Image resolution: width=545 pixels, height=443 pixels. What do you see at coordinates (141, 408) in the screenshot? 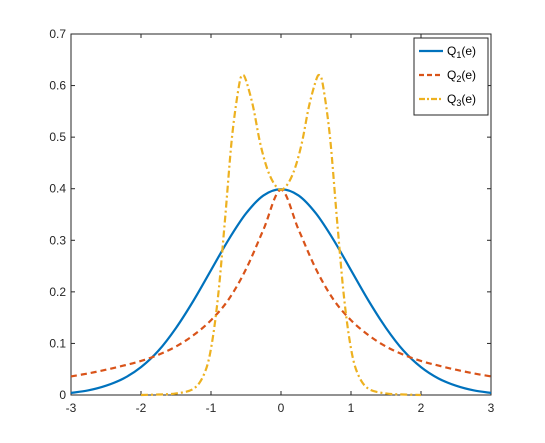
I see `x-tick-label: -2` at bounding box center [141, 408].